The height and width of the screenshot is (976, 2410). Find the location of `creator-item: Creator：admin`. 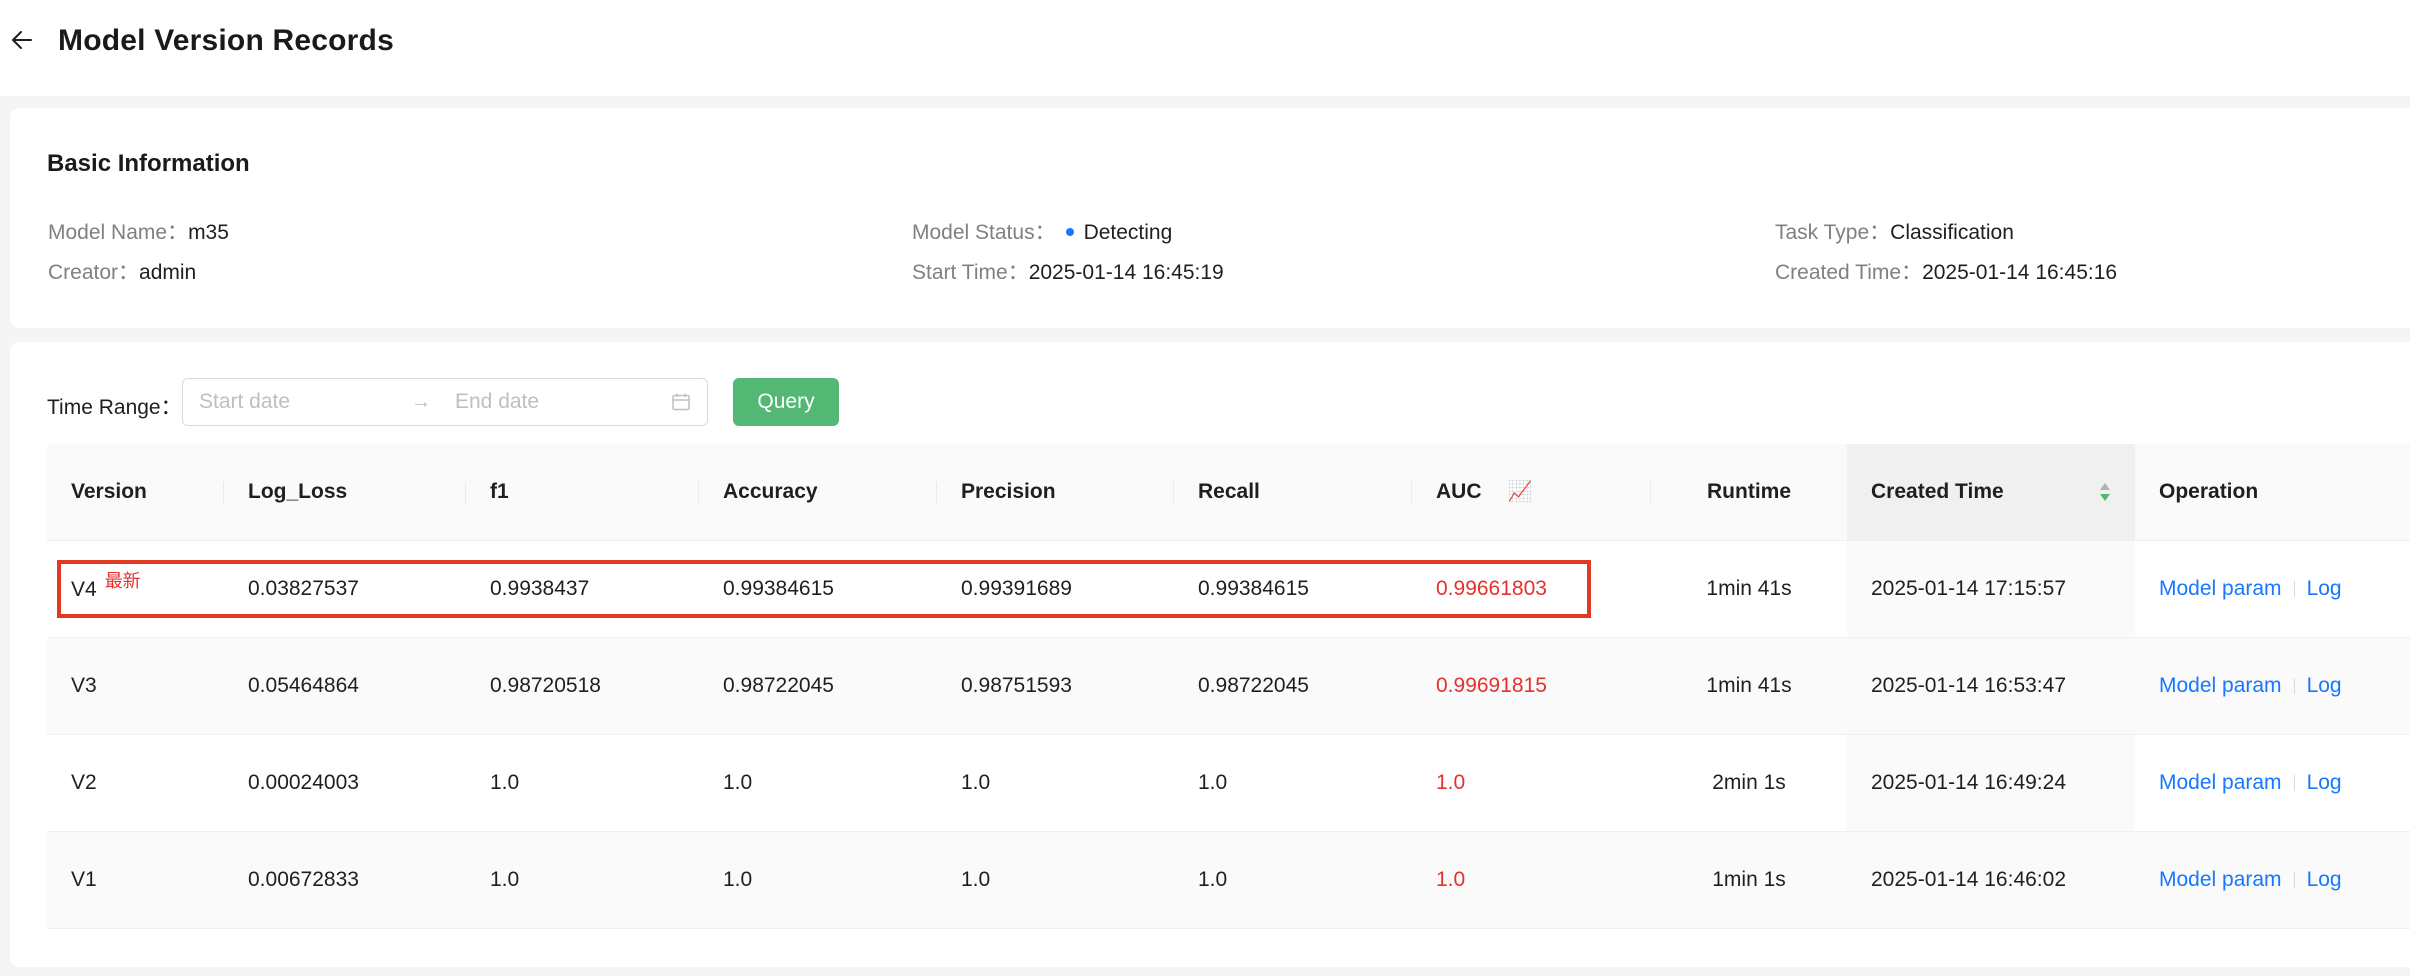

creator-item: Creator：admin is located at coordinates (122, 271).